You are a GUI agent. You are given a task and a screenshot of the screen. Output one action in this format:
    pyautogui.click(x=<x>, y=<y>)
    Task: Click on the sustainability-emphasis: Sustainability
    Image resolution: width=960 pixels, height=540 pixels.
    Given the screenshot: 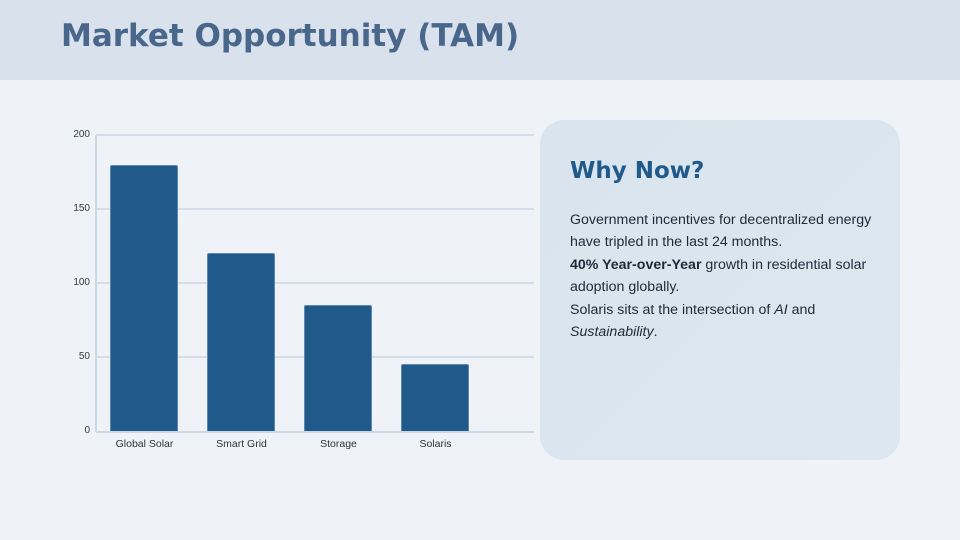 What is the action you would take?
    pyautogui.click(x=612, y=332)
    